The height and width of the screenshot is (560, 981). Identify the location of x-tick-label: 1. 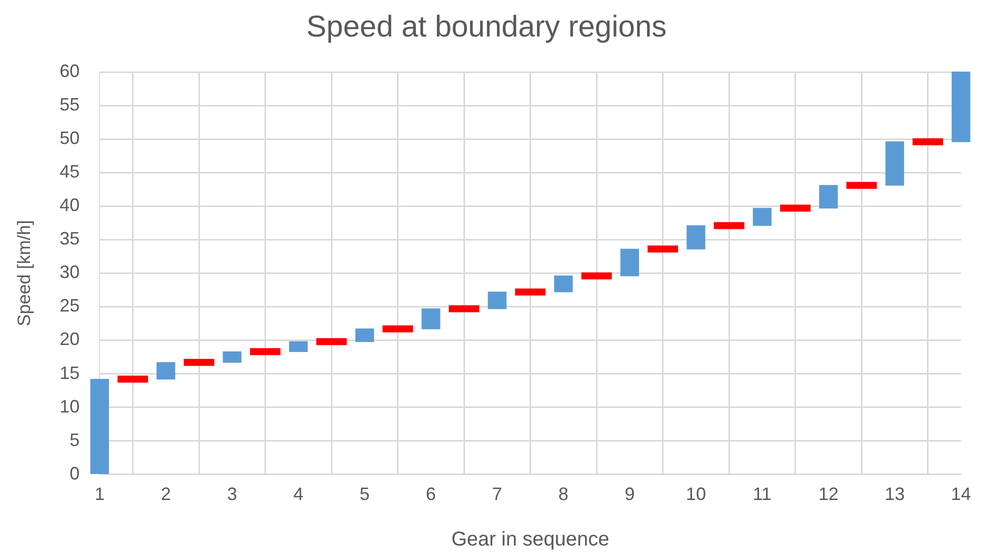
(99, 494).